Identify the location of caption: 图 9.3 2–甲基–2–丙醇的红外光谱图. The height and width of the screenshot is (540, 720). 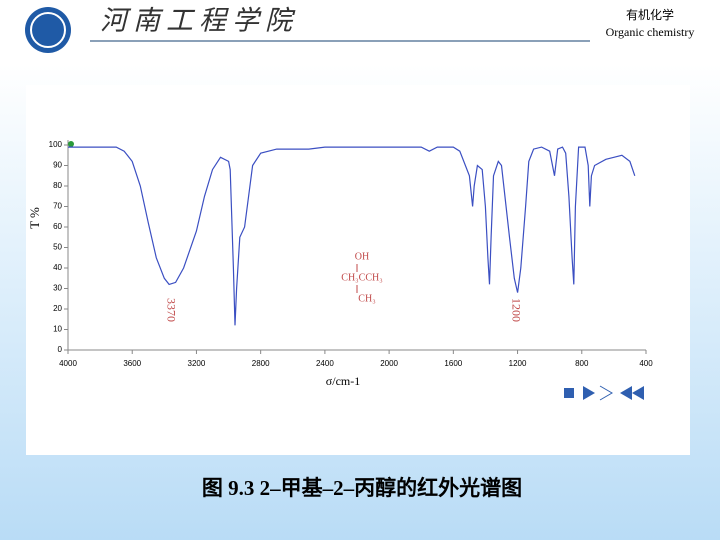
(362, 488).